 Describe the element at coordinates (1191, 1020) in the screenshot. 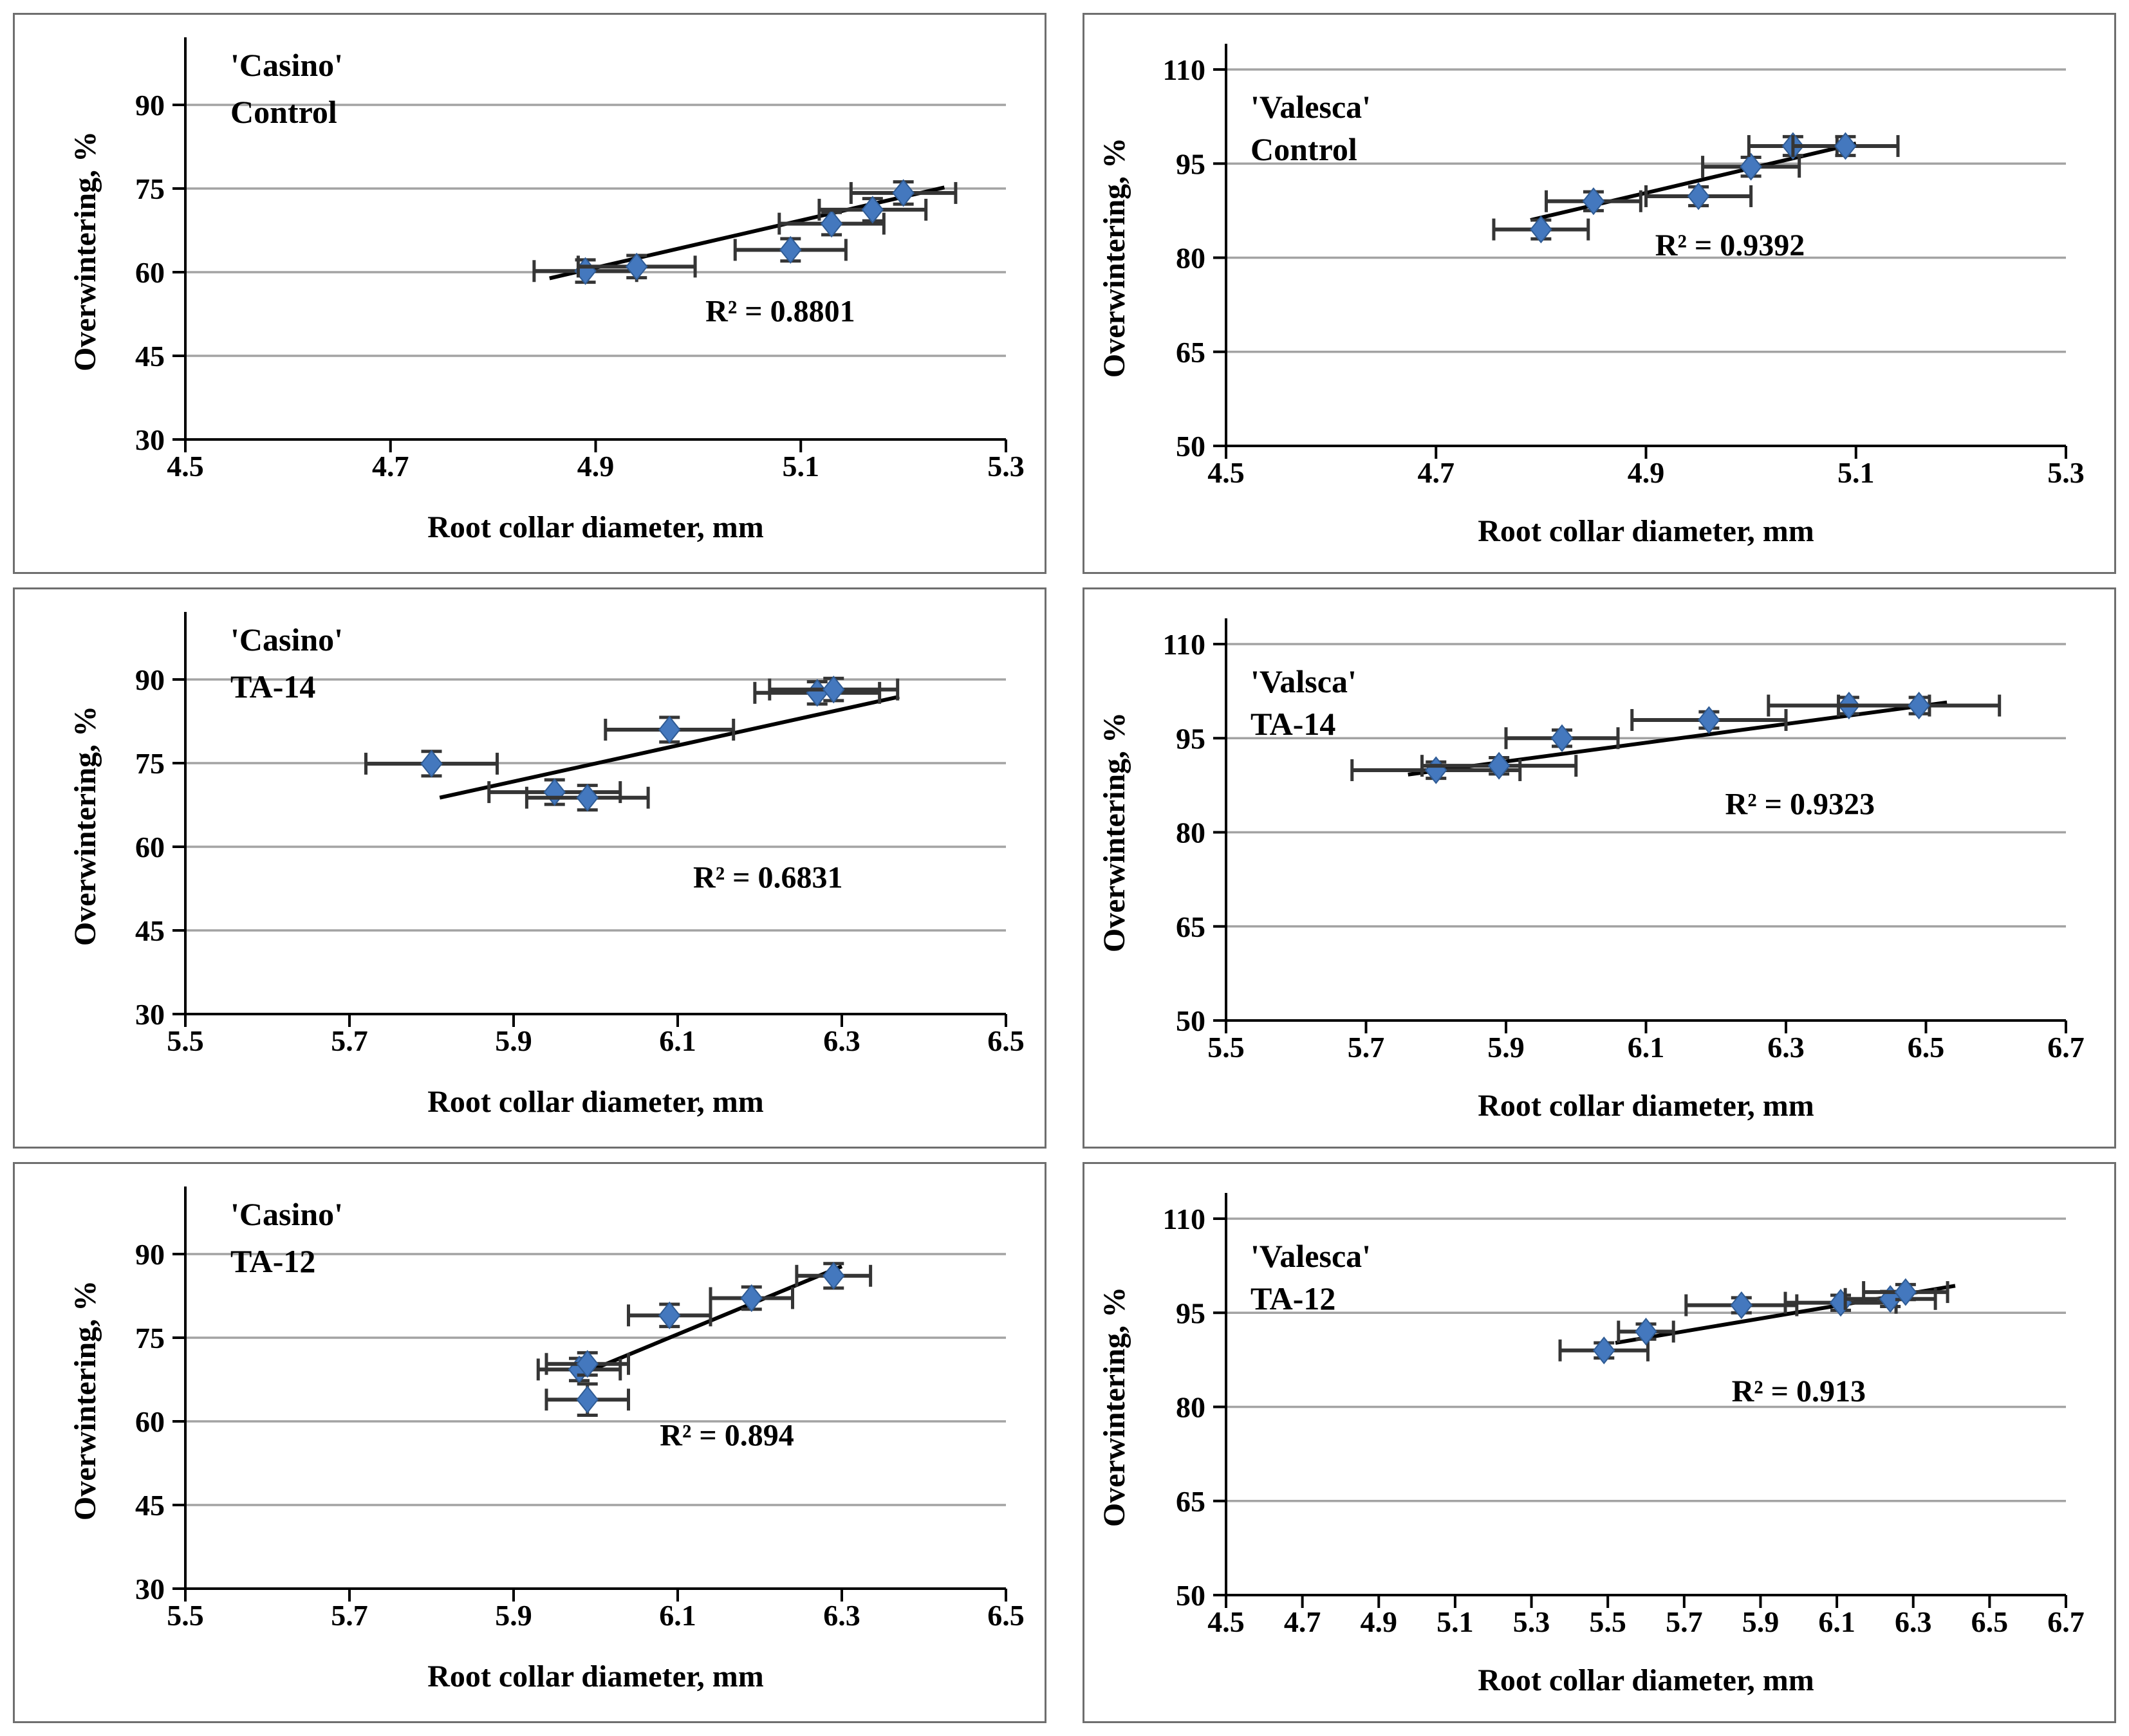

I see `y-tick-label: 50` at that location.